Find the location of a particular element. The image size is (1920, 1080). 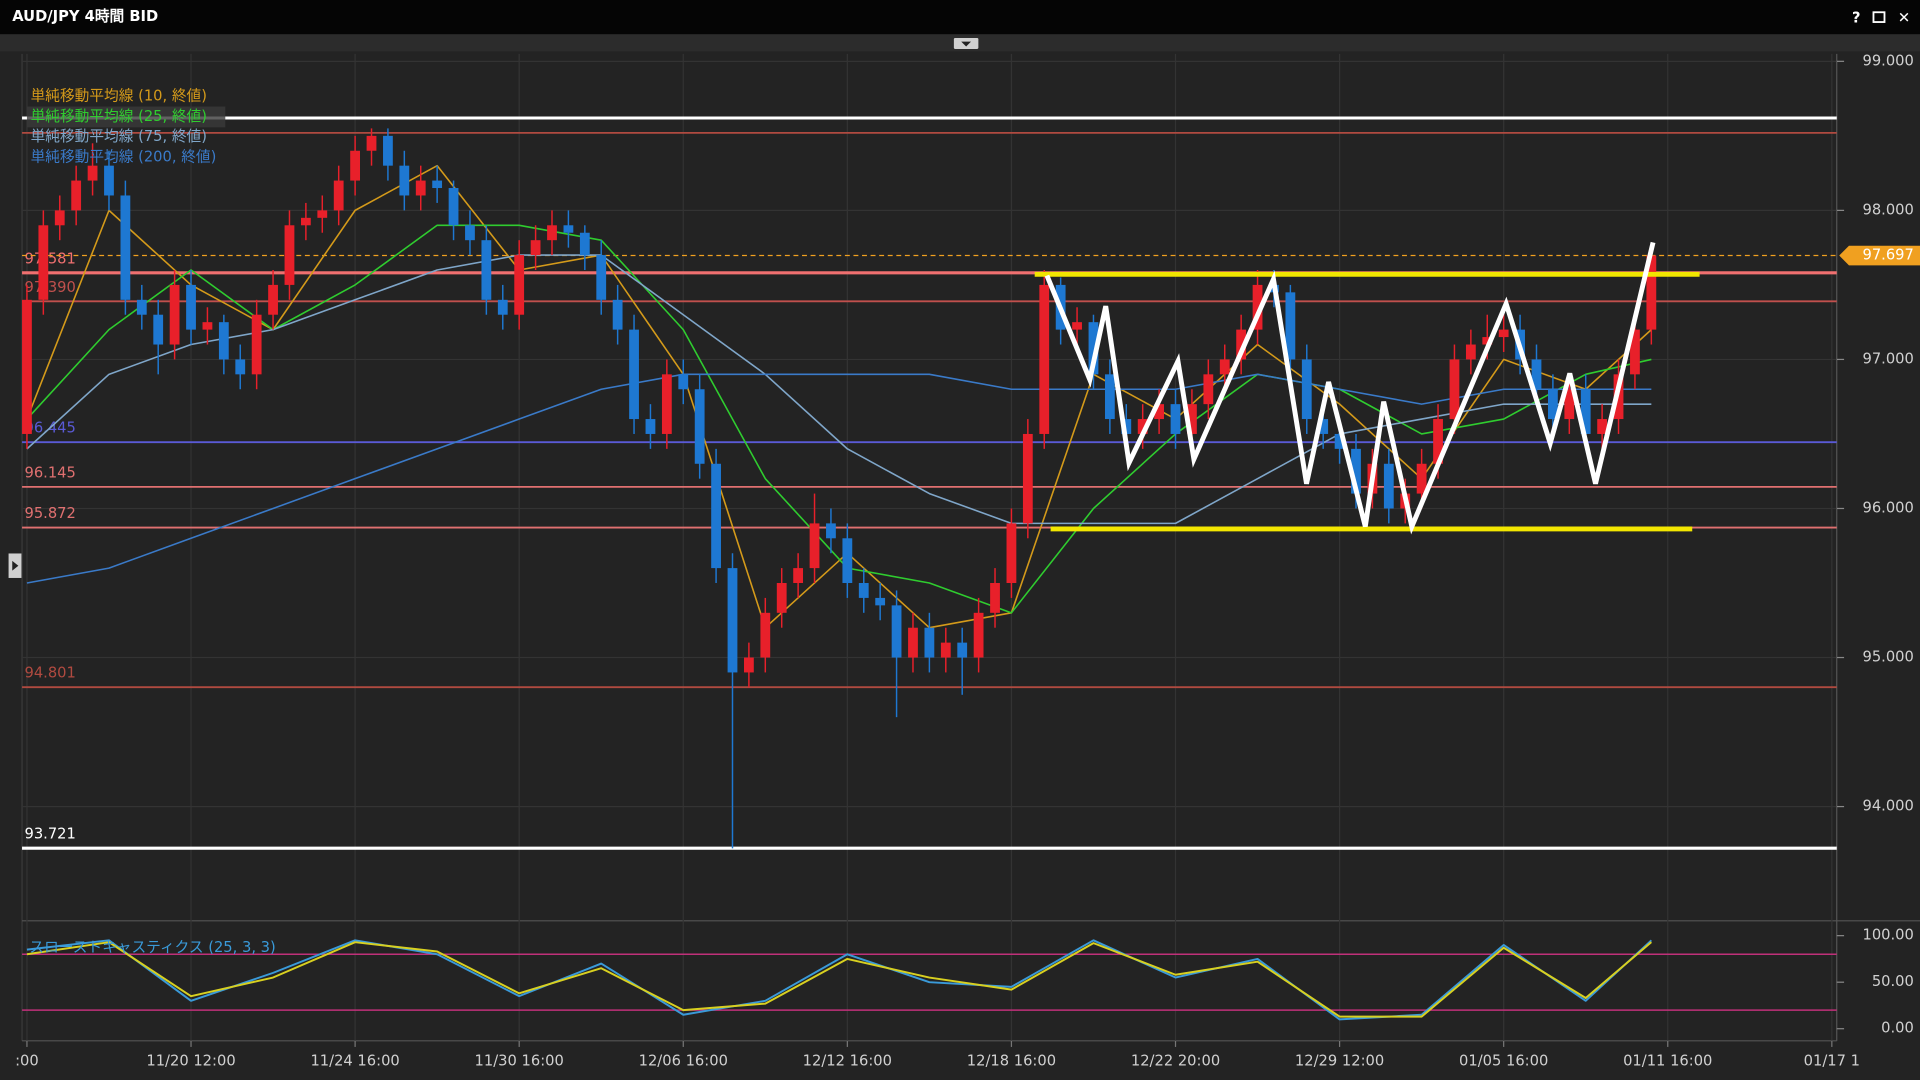

price-level-label: 93.721 is located at coordinates (49, 834).